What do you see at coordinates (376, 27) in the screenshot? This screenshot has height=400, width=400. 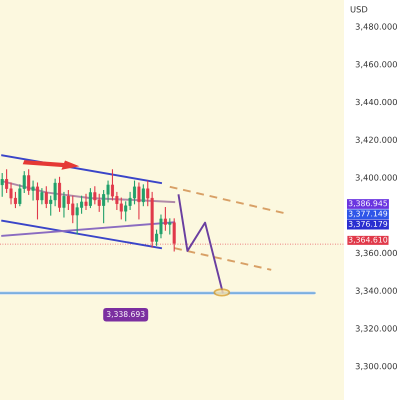 I see `y-tick-label: 3,480.000` at bounding box center [376, 27].